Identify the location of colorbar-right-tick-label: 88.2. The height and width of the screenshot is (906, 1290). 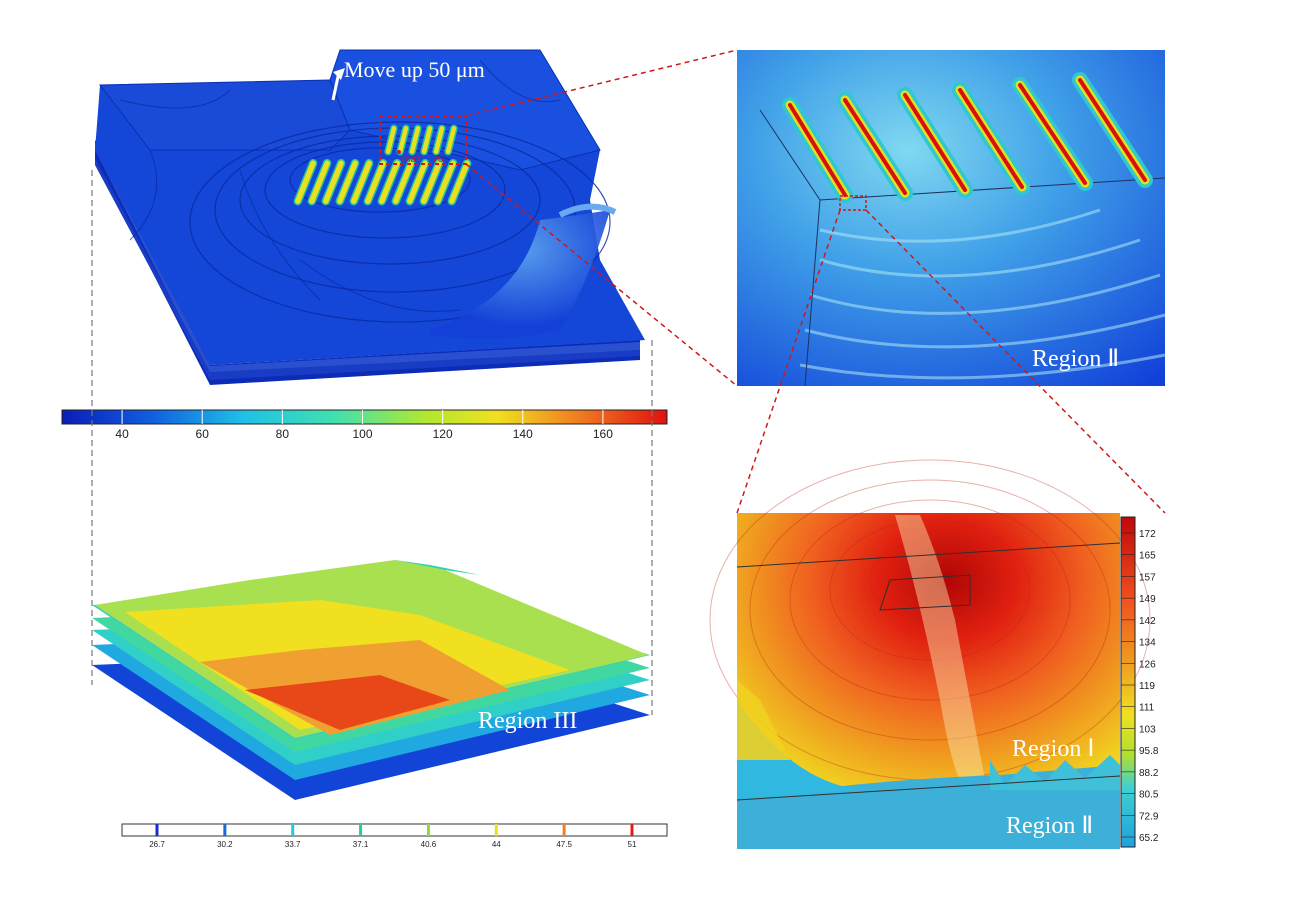
(1149, 773).